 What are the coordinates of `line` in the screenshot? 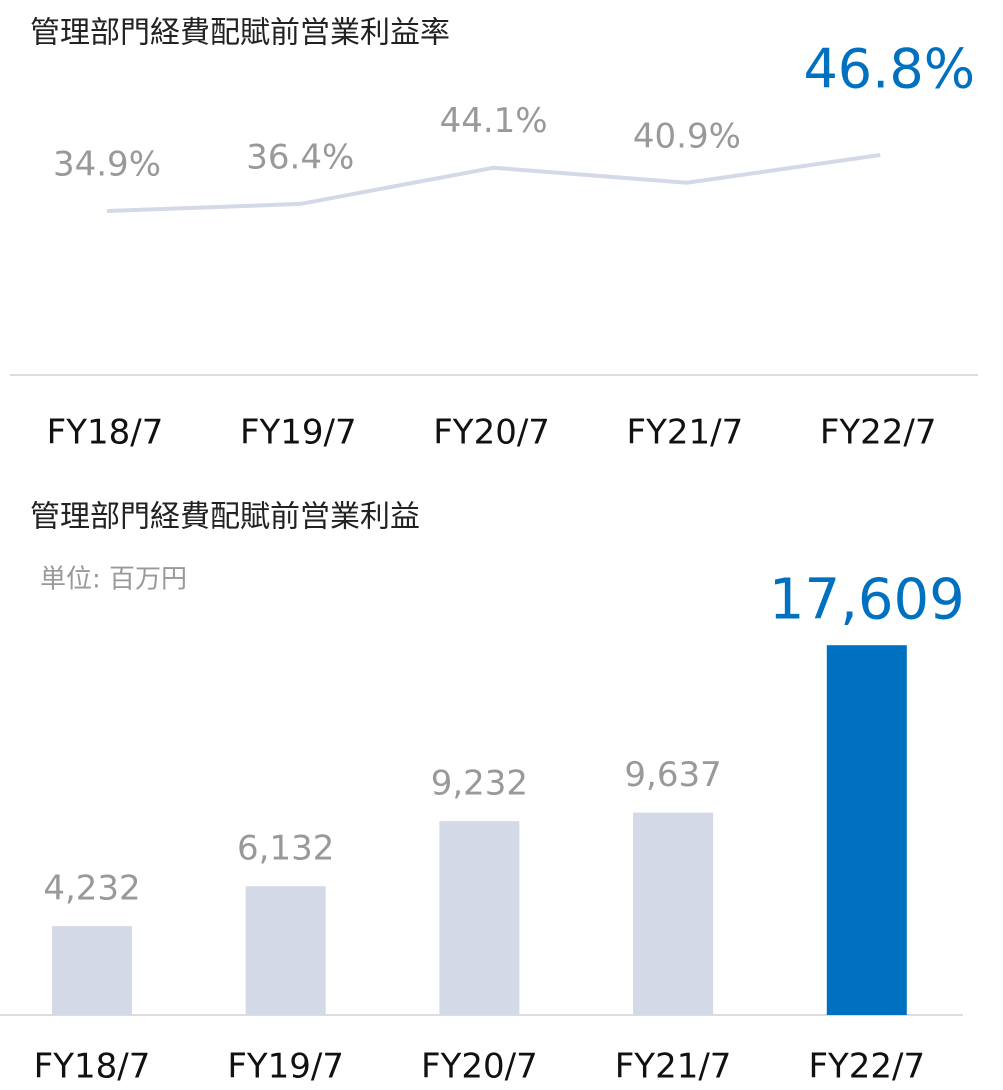 It's located at (493, 183).